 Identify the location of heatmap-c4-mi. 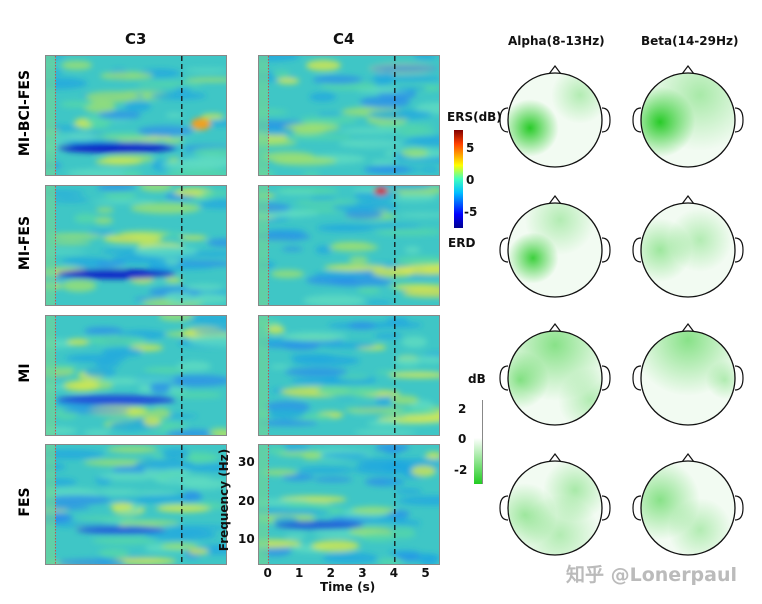
(349, 375).